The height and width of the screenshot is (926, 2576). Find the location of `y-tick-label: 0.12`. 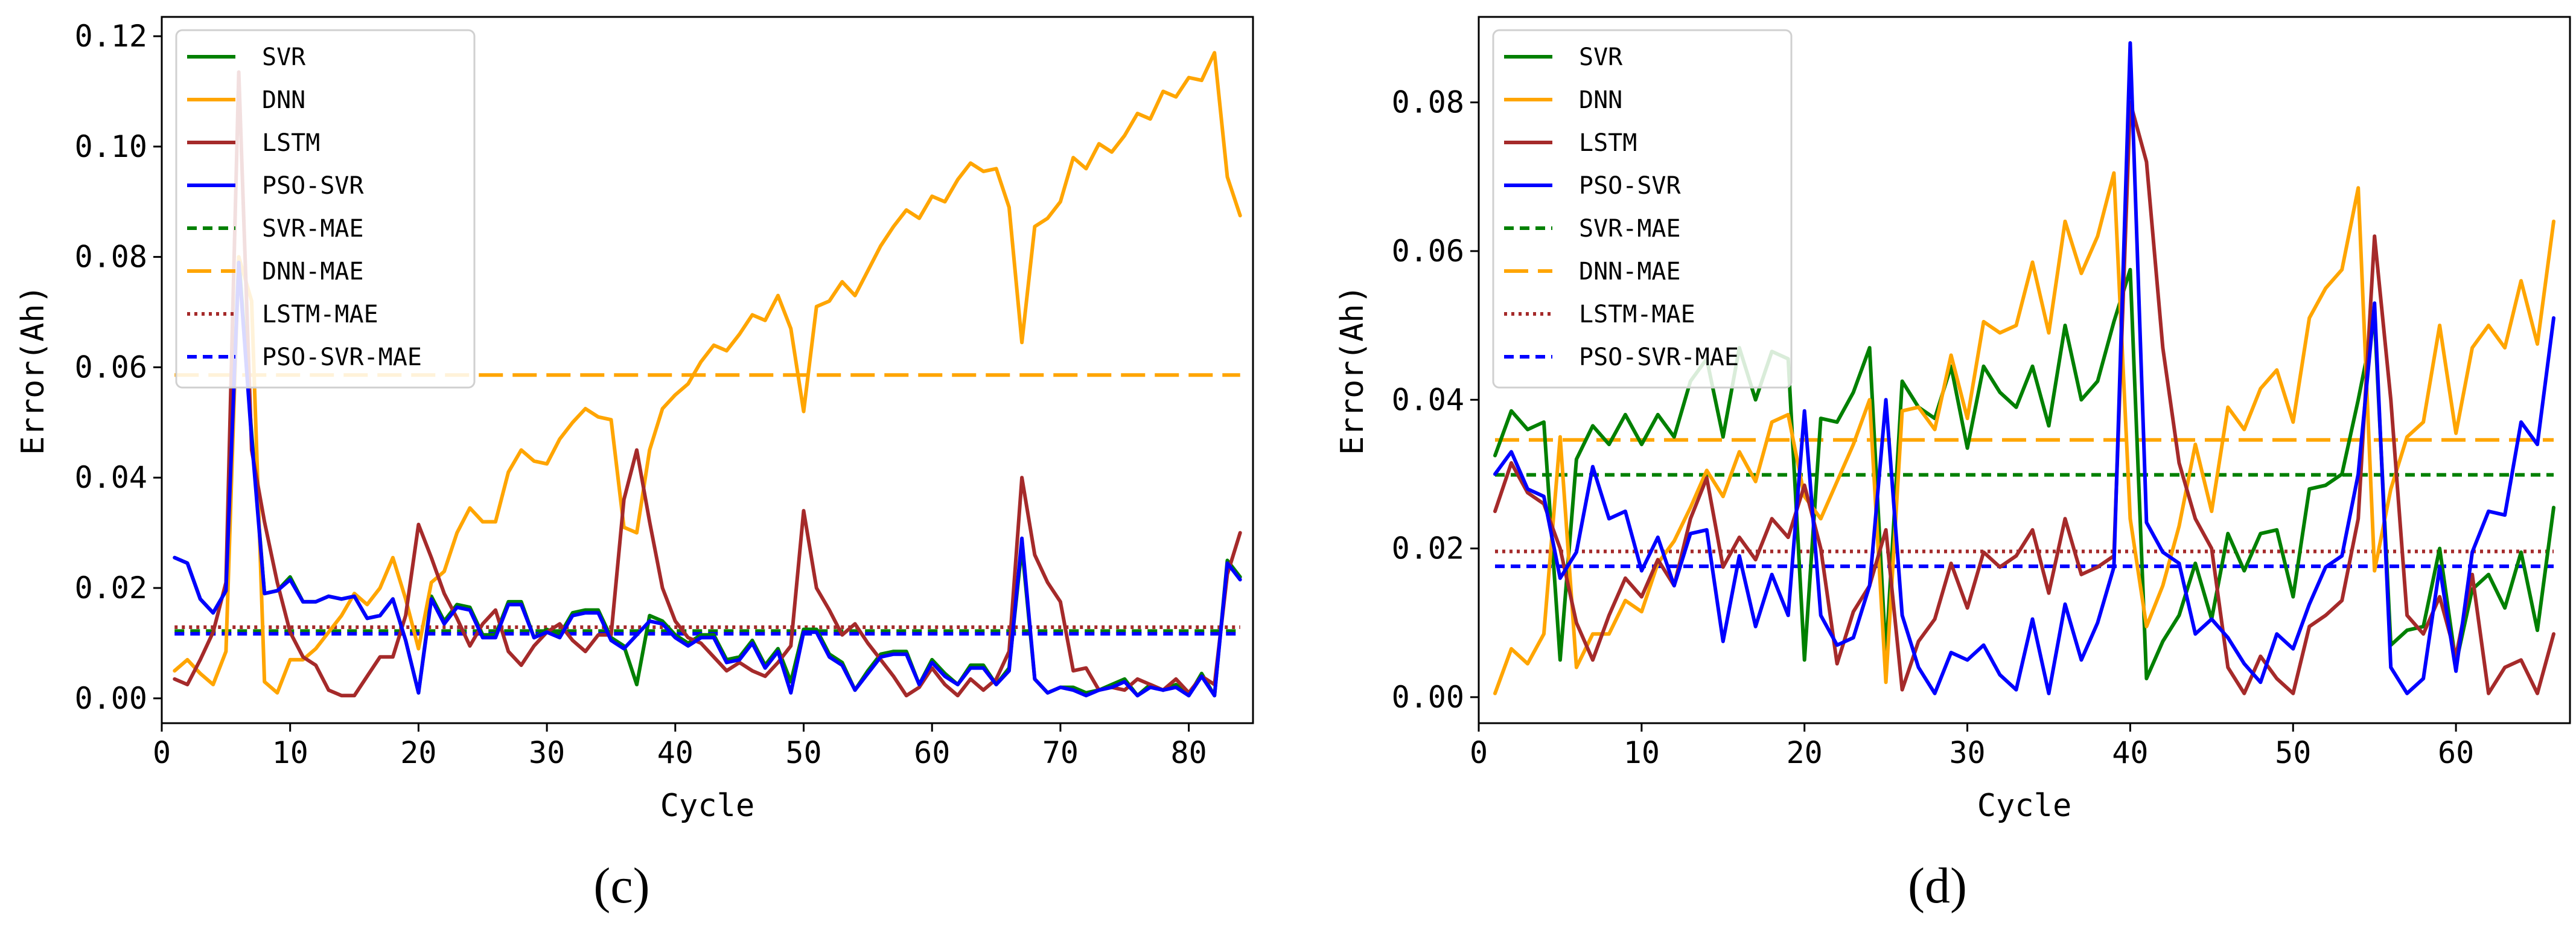

y-tick-label: 0.12 is located at coordinates (111, 36).